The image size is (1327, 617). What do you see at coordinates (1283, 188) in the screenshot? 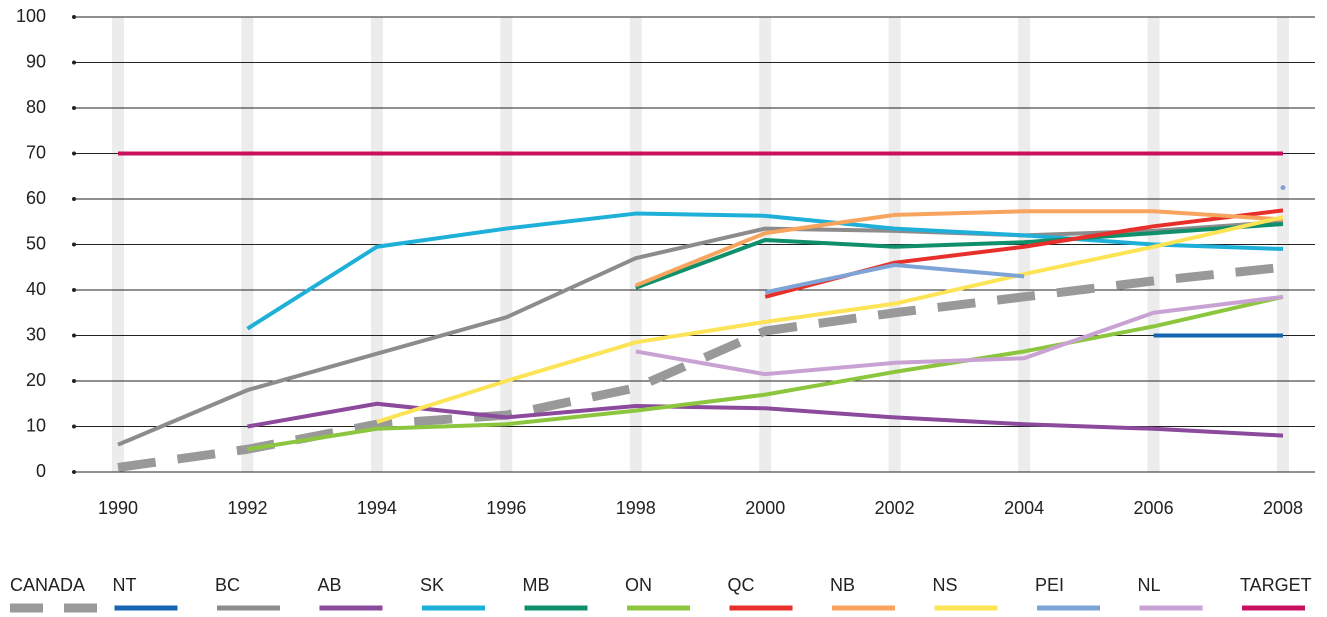
I see `line-point` at bounding box center [1283, 188].